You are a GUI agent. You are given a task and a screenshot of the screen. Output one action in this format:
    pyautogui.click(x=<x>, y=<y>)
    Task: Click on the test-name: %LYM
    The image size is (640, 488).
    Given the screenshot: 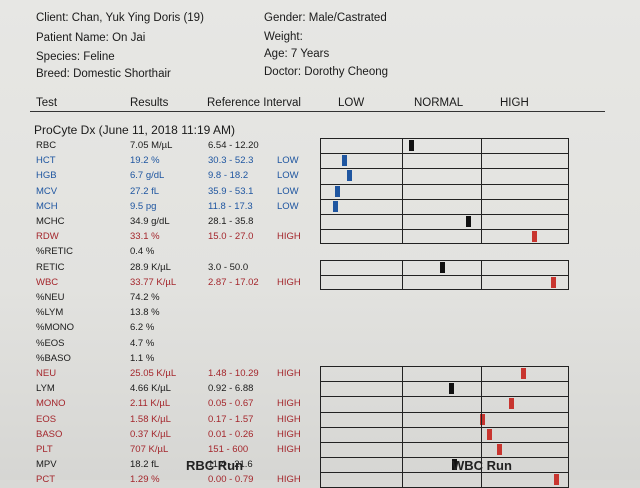 What is the action you would take?
    pyautogui.click(x=50, y=313)
    